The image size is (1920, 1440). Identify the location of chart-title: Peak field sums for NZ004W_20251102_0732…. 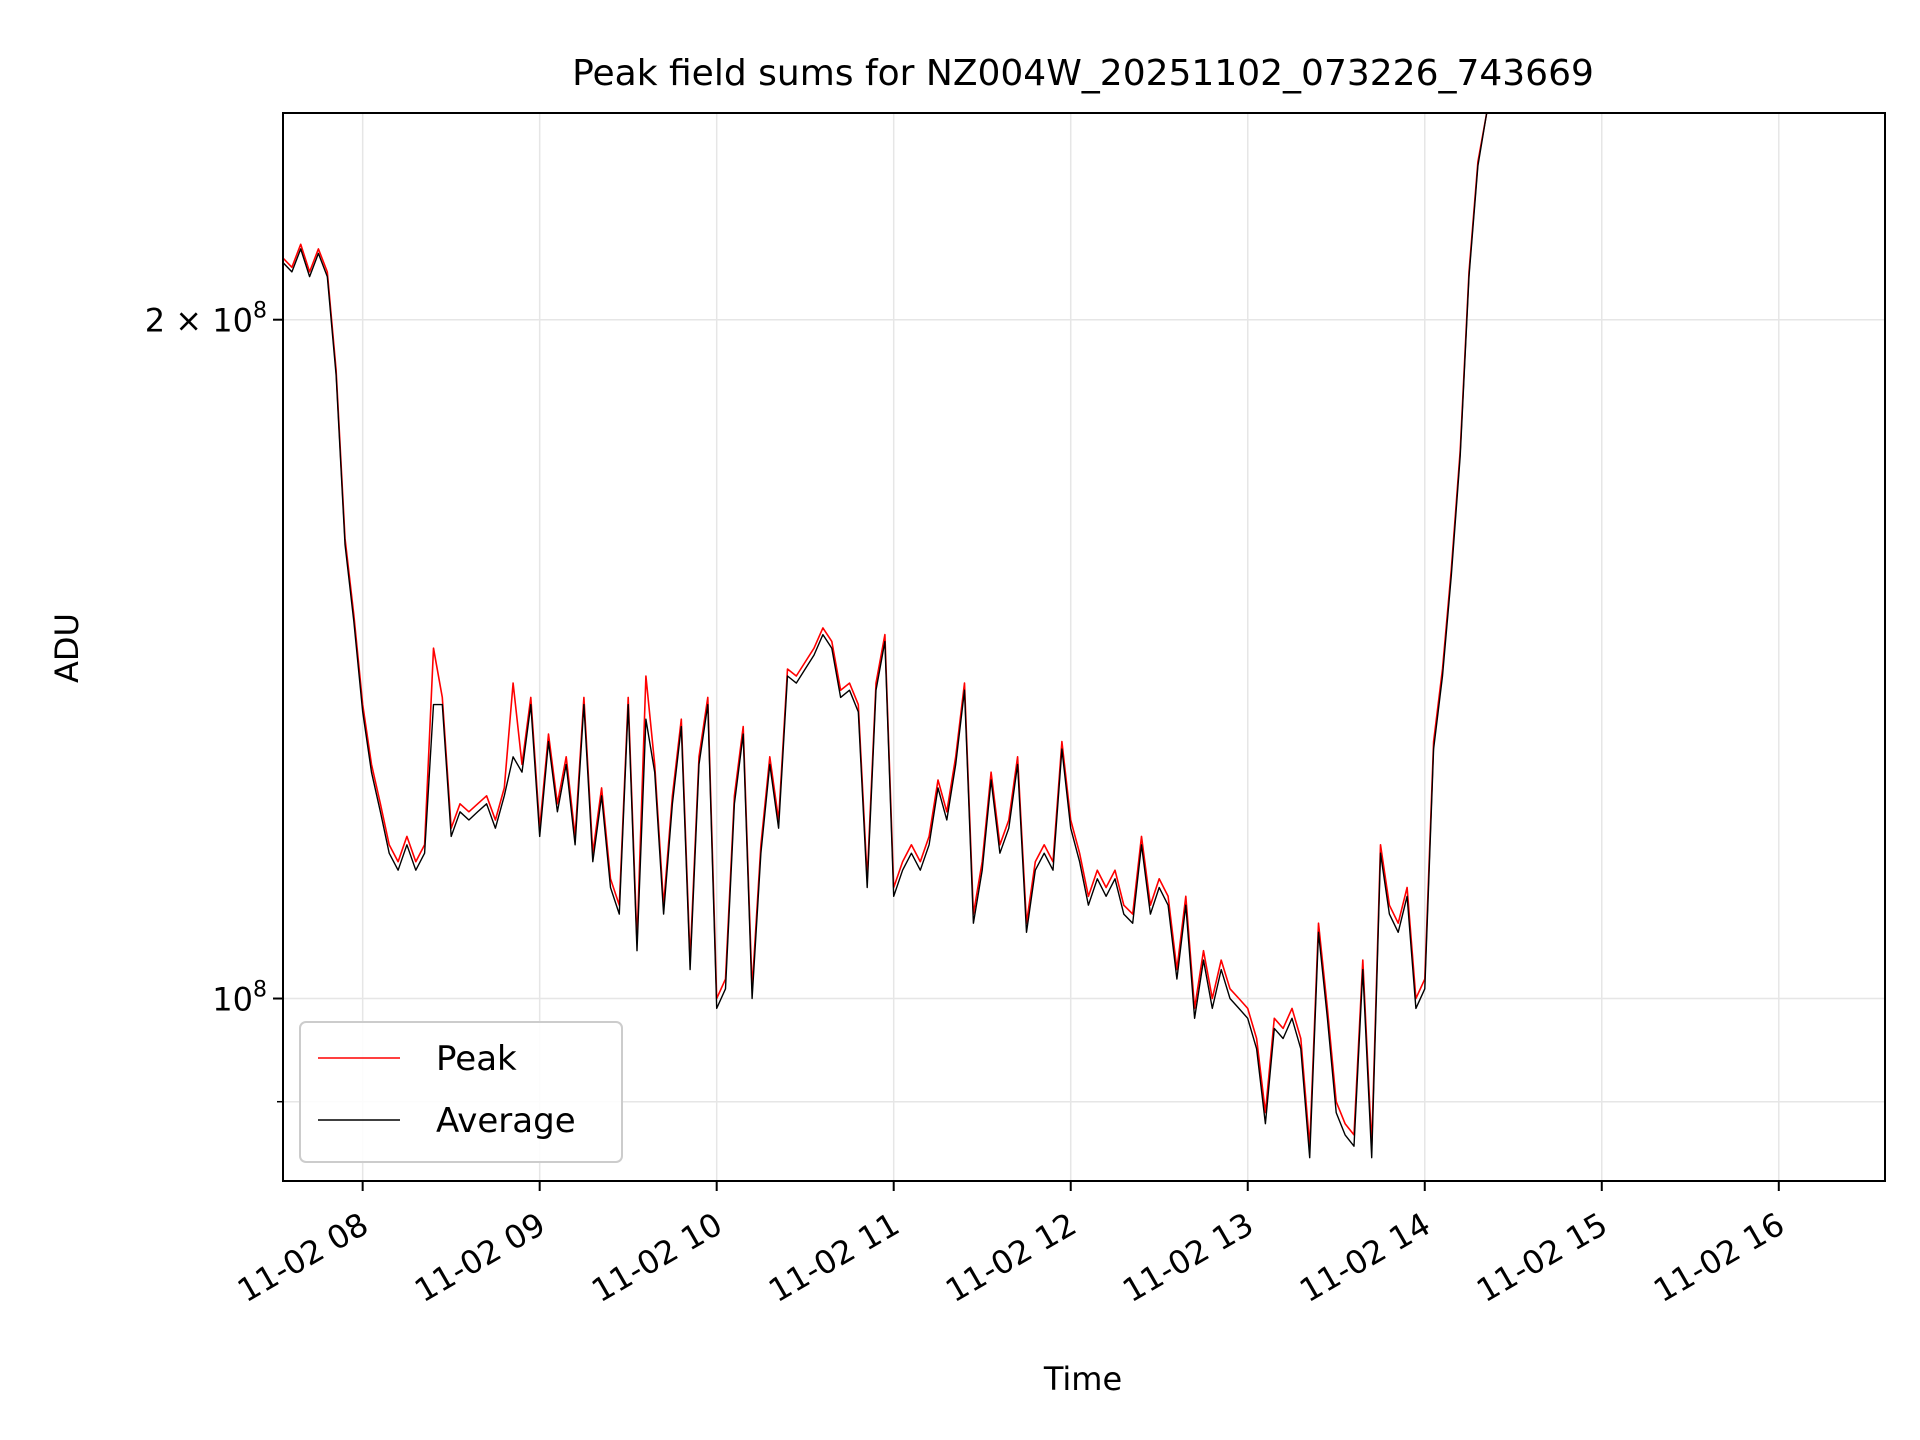
(1083, 73).